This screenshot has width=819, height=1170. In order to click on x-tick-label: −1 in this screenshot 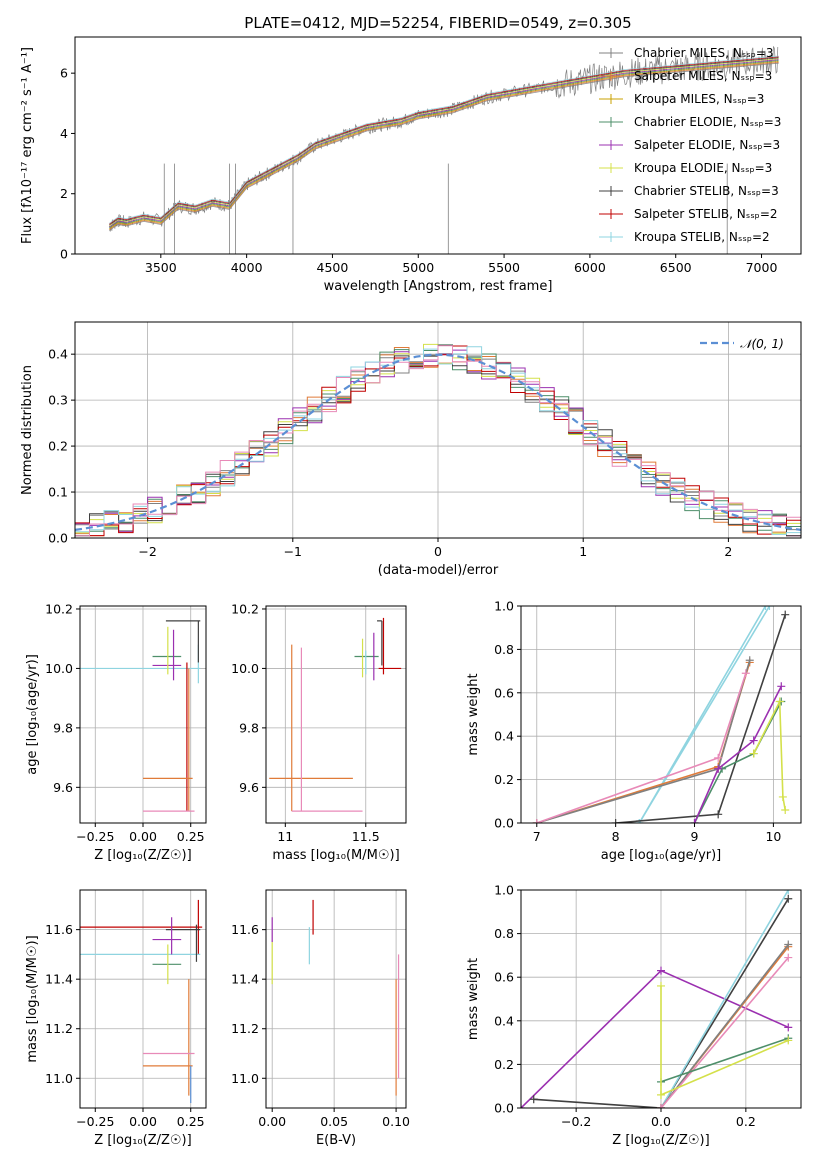, I will do `click(293, 551)`.